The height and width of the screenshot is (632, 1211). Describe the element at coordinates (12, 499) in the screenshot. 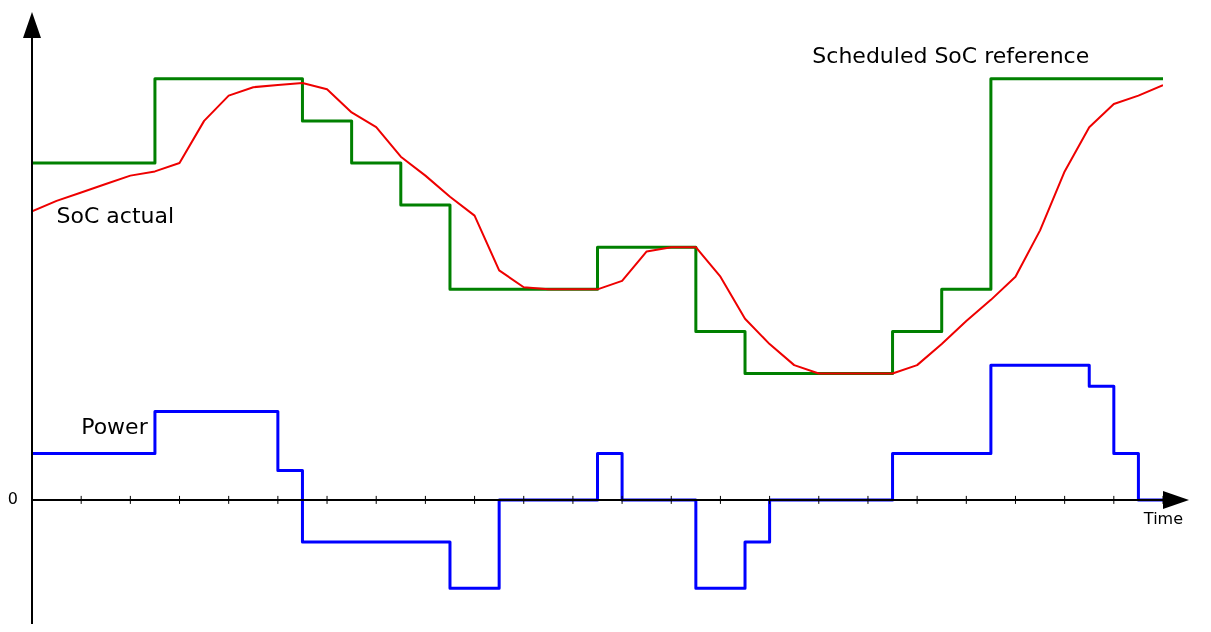

I see `text: 0` at that location.